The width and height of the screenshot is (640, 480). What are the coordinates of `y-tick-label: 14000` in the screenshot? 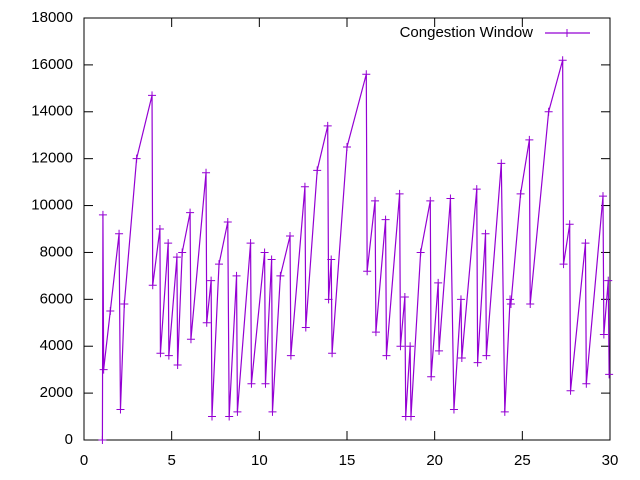 It's located at (52, 111).